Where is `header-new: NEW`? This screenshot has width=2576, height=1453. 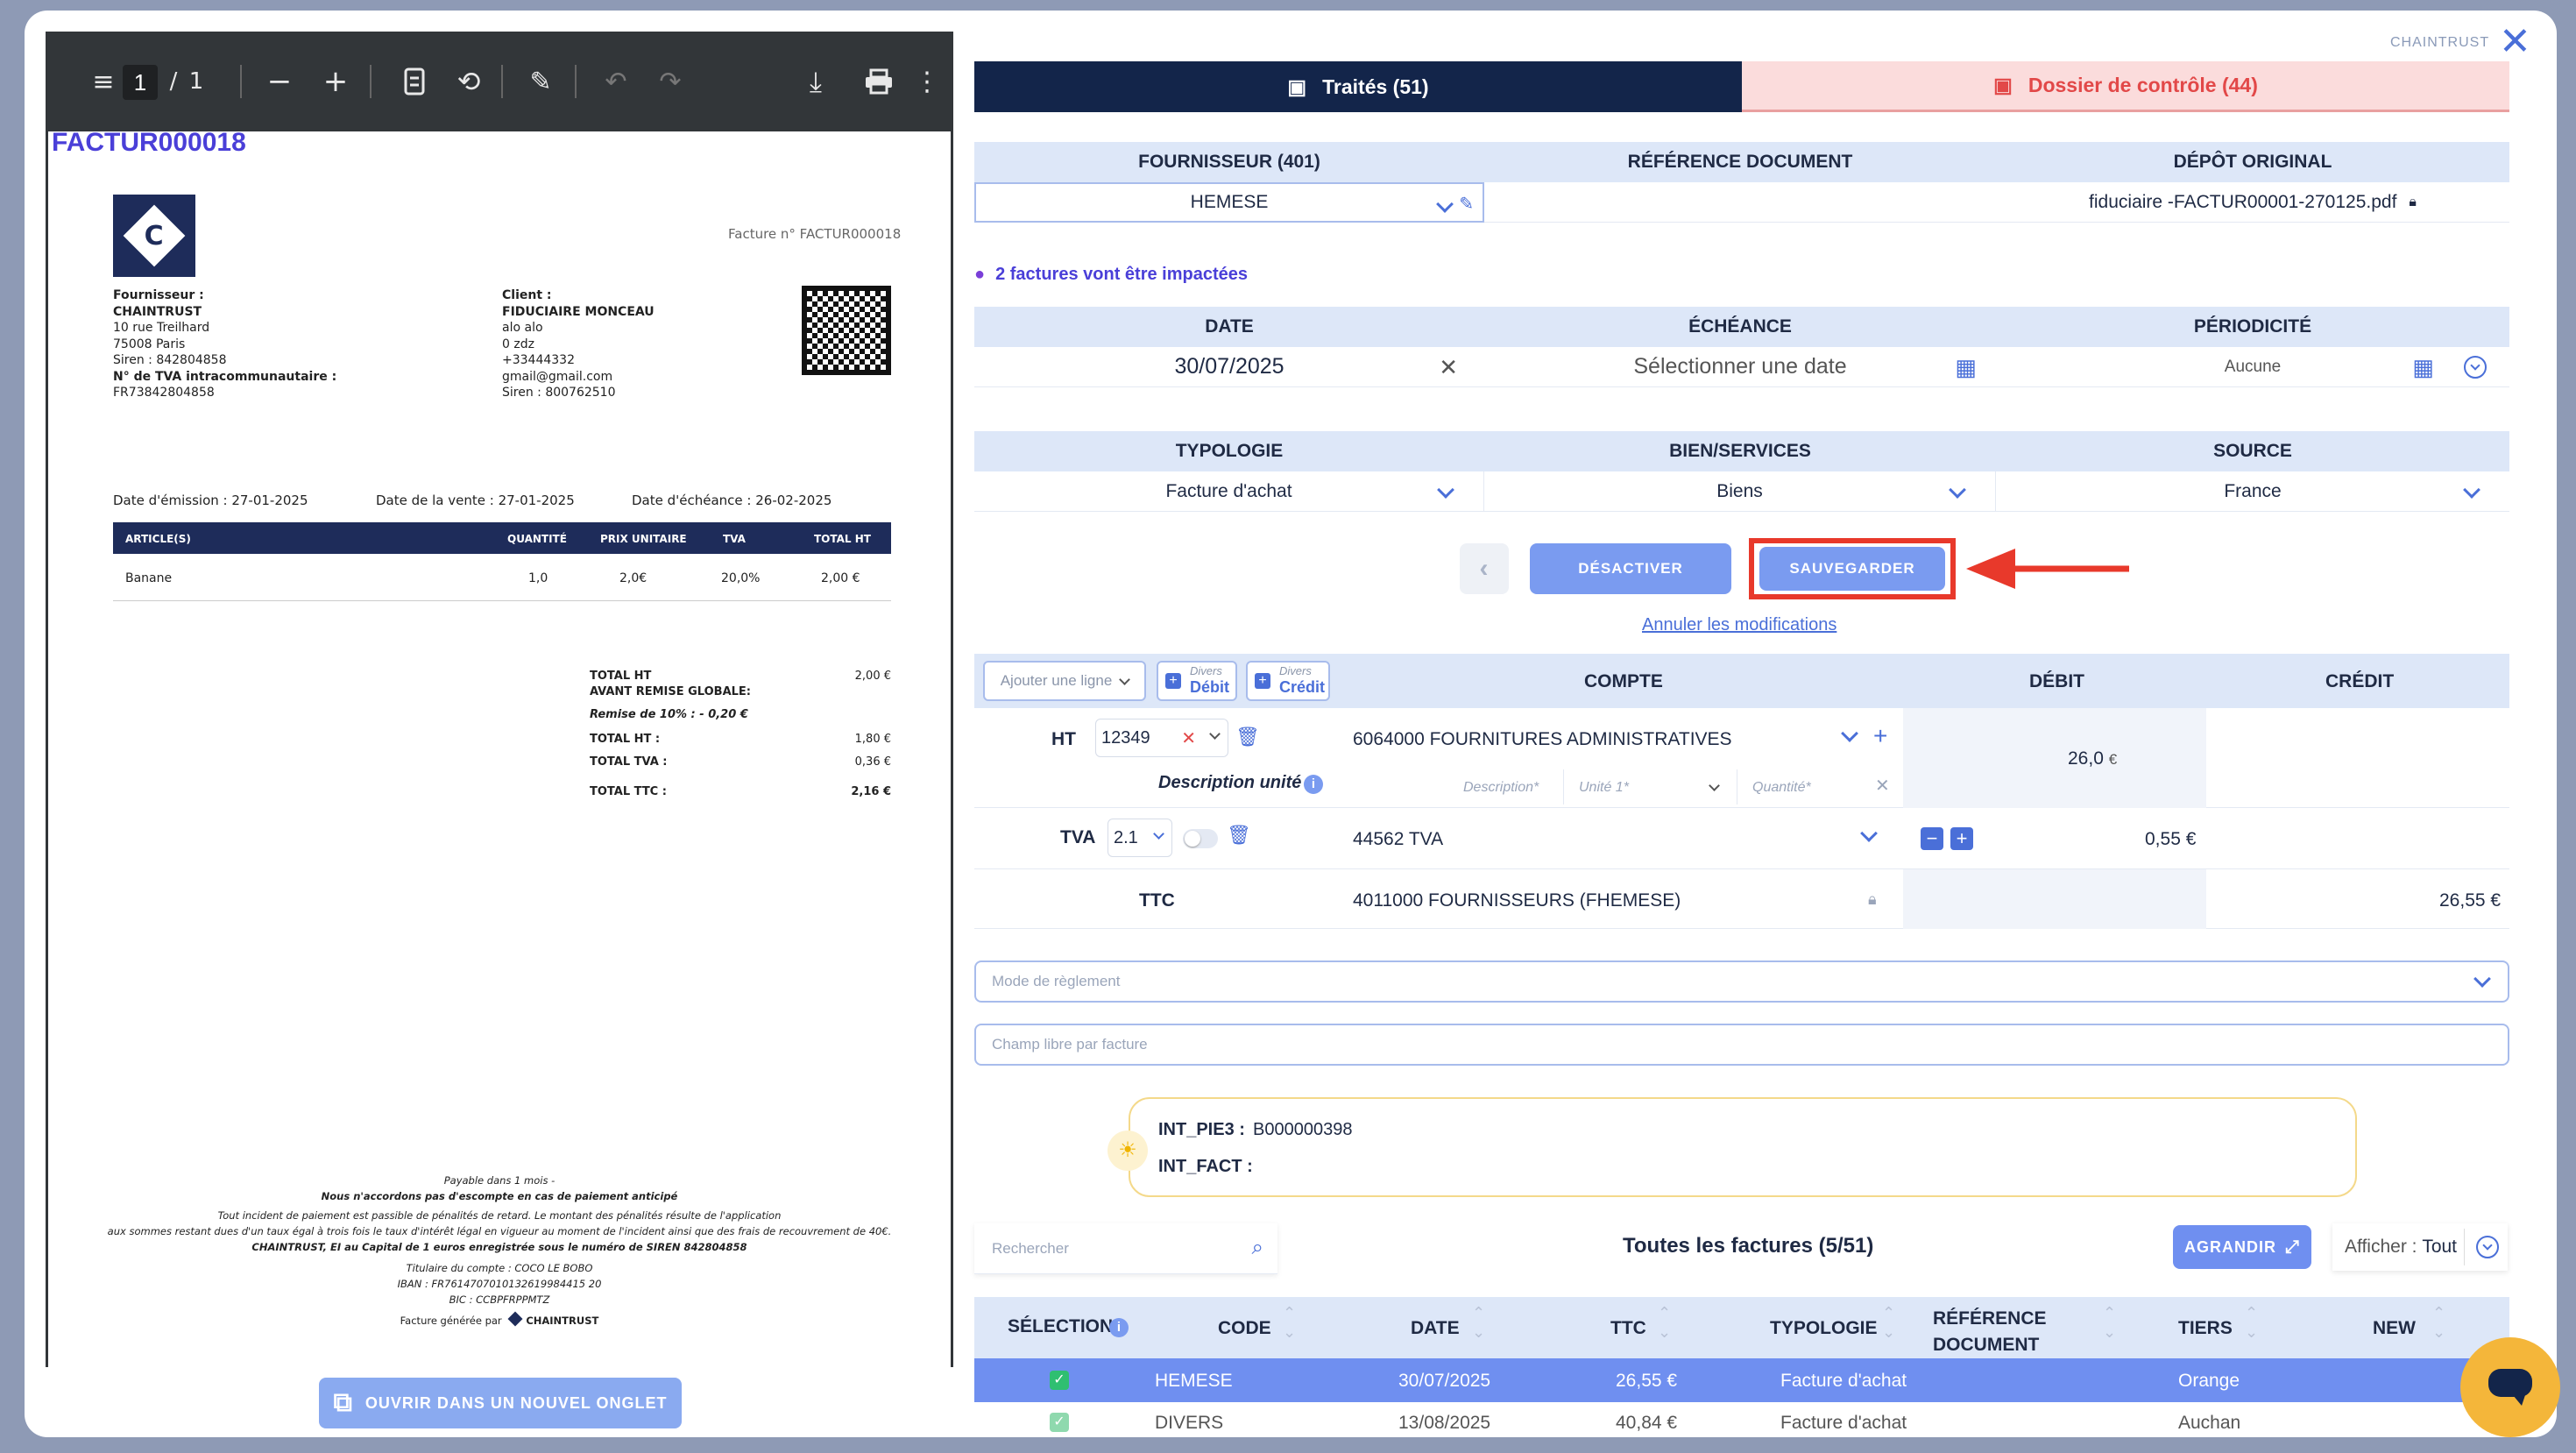 header-new: NEW is located at coordinates (2394, 1328).